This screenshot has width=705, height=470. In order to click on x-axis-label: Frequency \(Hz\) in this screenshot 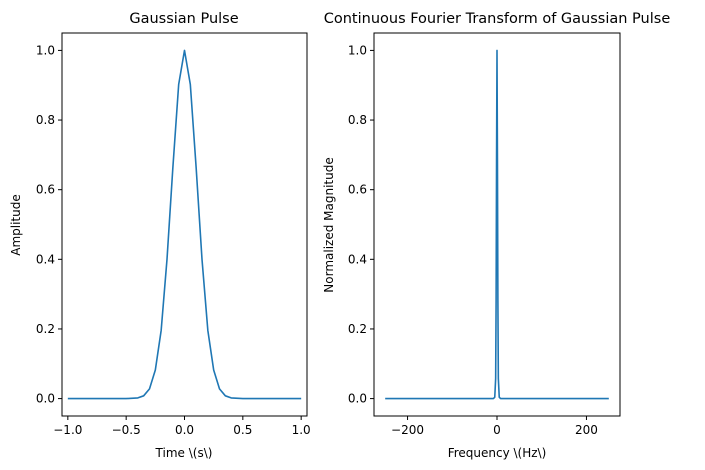, I will do `click(497, 453)`.